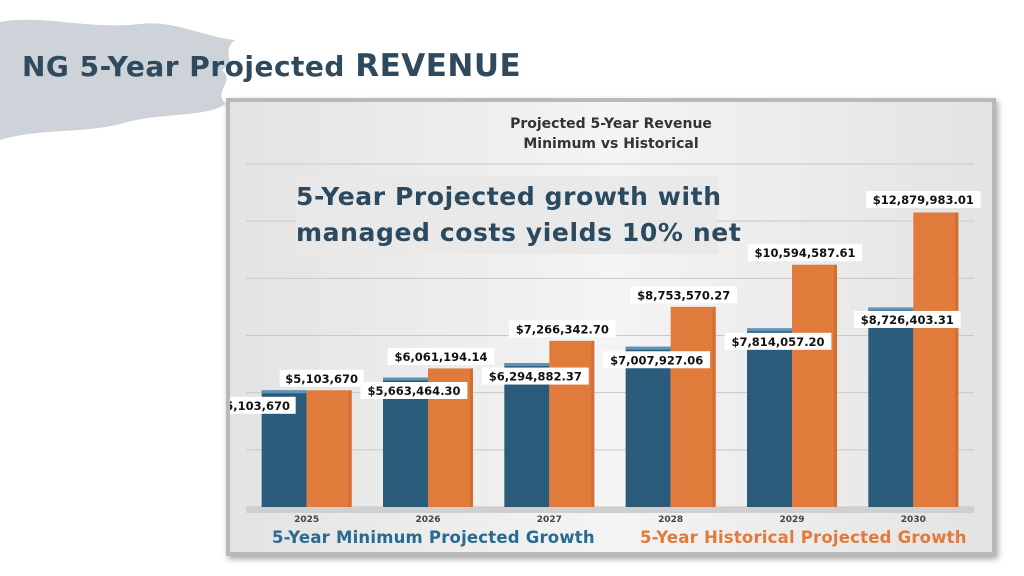  I want to click on data-label-historical-text: $12,879,983.01, so click(923, 200).